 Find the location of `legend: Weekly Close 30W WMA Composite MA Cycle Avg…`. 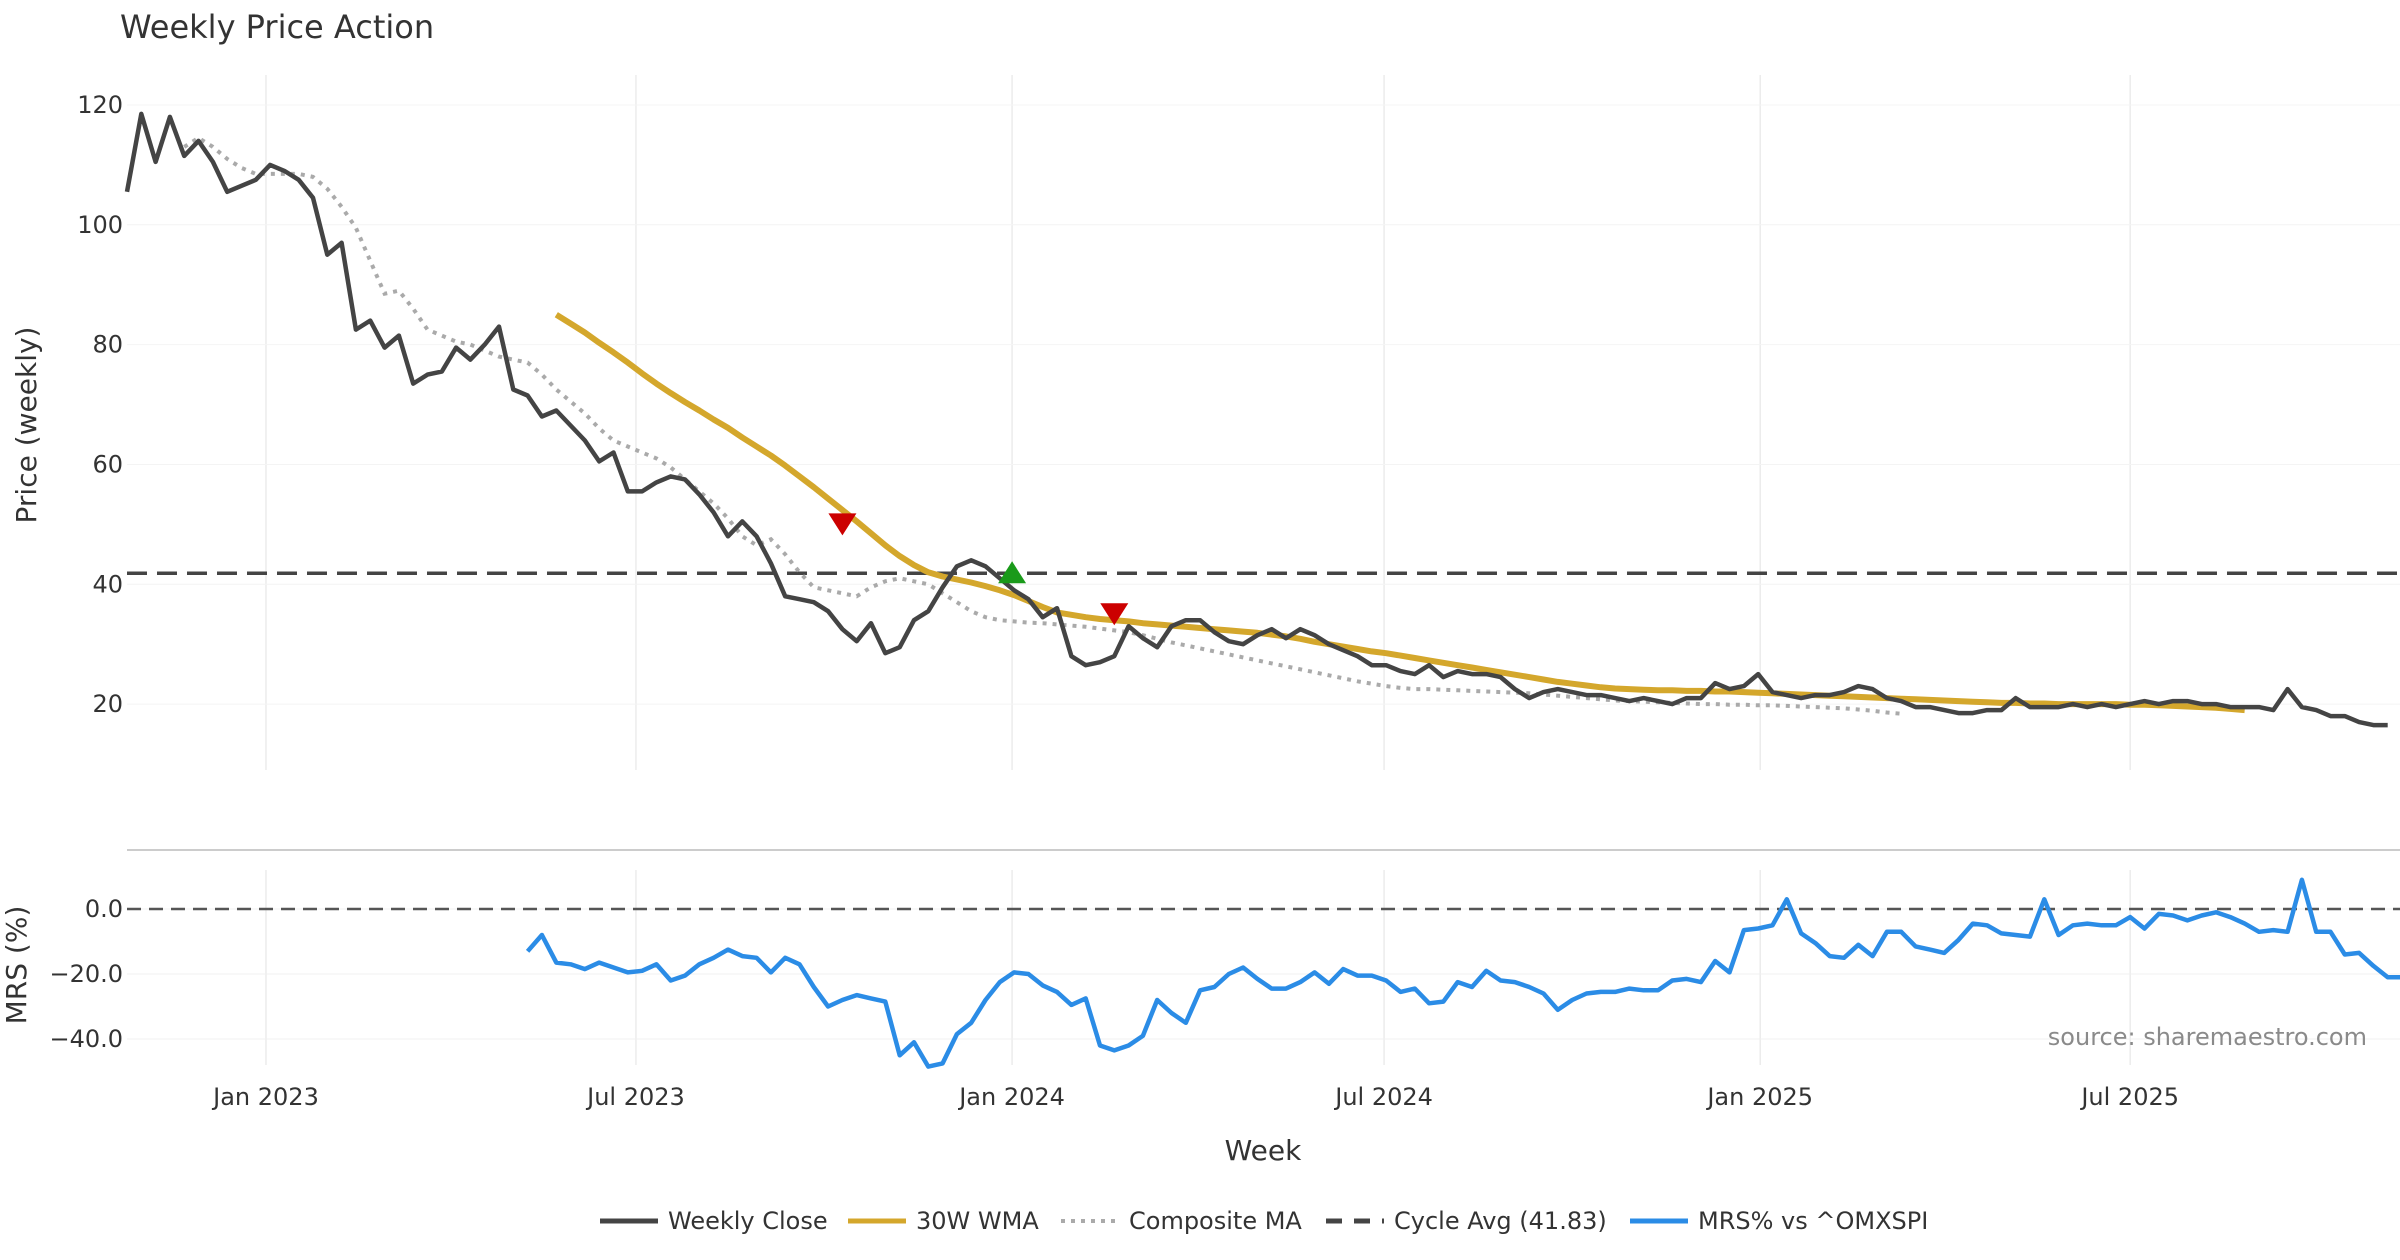

legend: Weekly Close 30W WMA Composite MA Cycle Avg… is located at coordinates (1264, 1221).